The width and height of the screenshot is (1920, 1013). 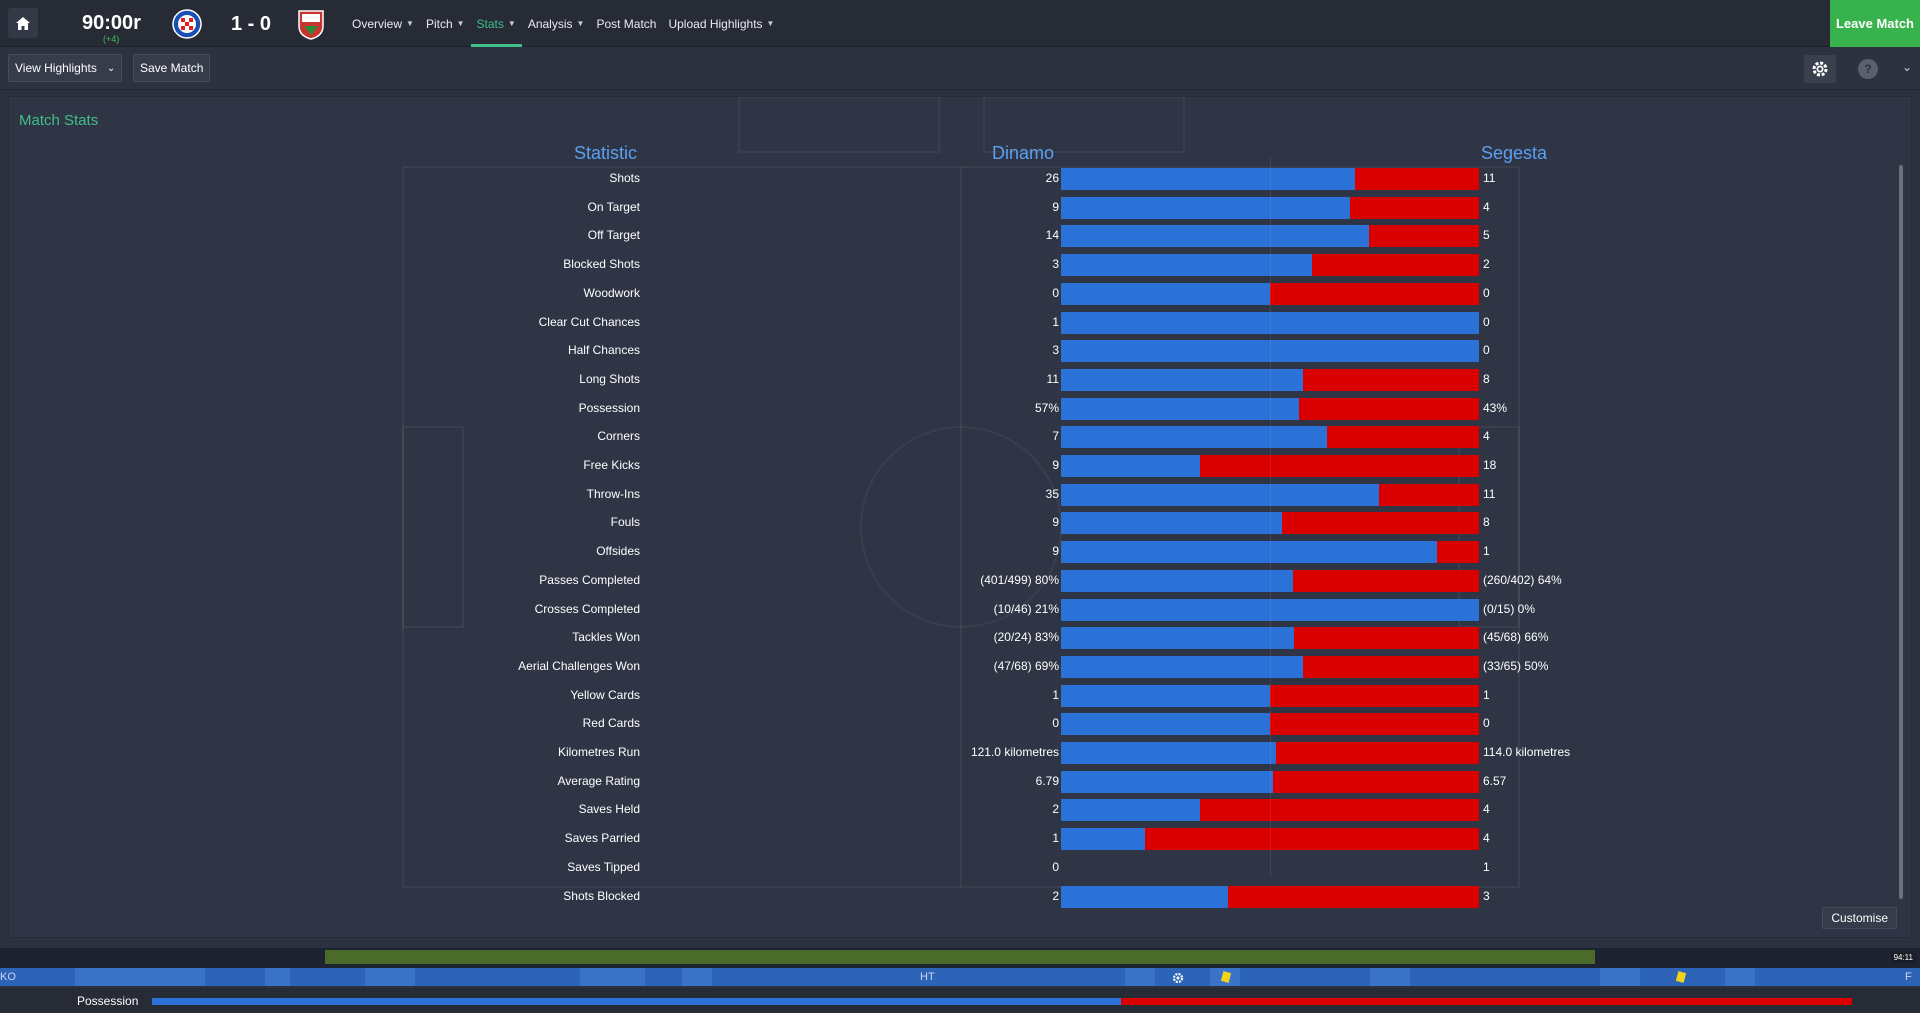 I want to click on tab-pitch: Pitch ▼, so click(x=445, y=23).